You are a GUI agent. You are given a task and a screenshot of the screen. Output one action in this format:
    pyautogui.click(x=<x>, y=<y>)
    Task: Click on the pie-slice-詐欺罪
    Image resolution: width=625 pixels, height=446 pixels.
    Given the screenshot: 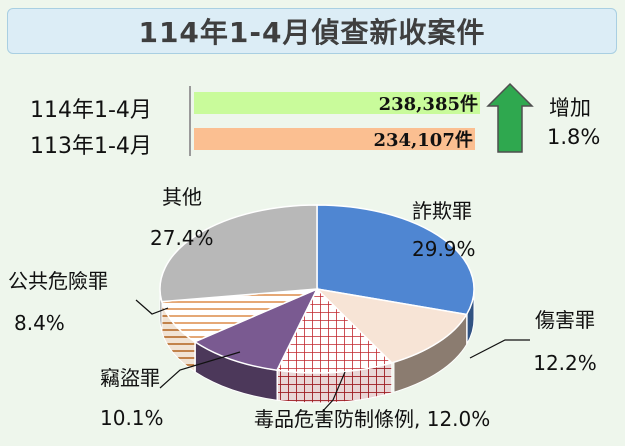 What is the action you would take?
    pyautogui.click(x=395, y=260)
    